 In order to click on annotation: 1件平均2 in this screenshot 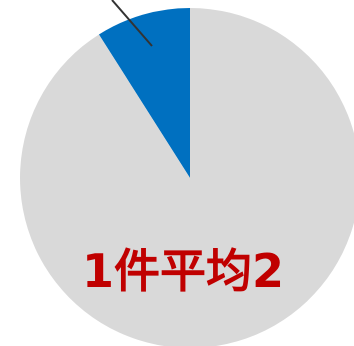, I will do `click(183, 271)`.